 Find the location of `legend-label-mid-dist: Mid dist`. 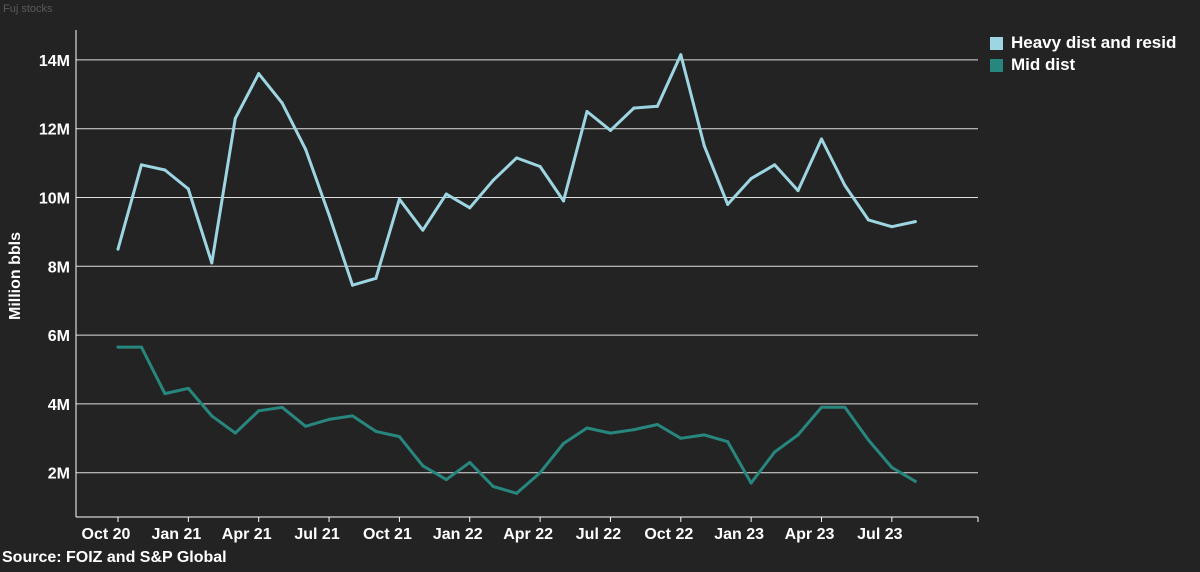

legend-label-mid-dist: Mid dist is located at coordinates (1043, 64).